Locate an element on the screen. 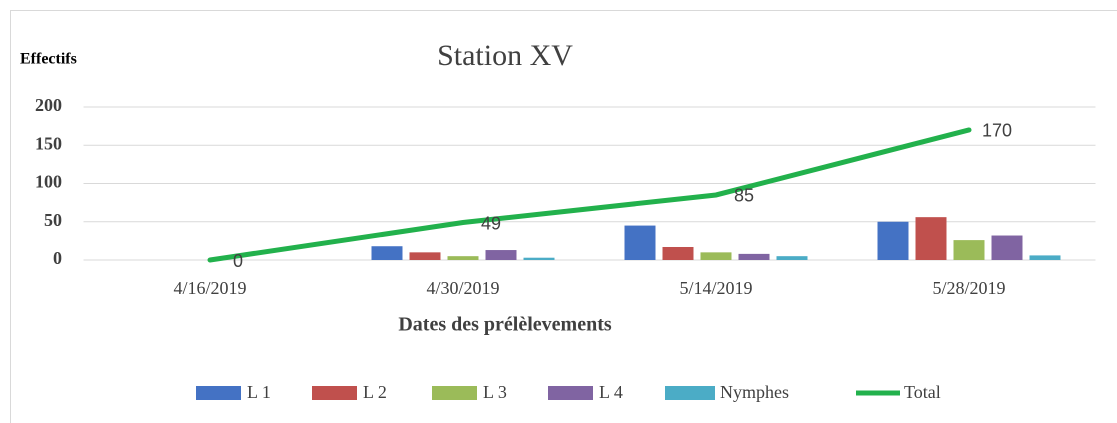 The width and height of the screenshot is (1117, 423). data-label: 85 is located at coordinates (744, 196).